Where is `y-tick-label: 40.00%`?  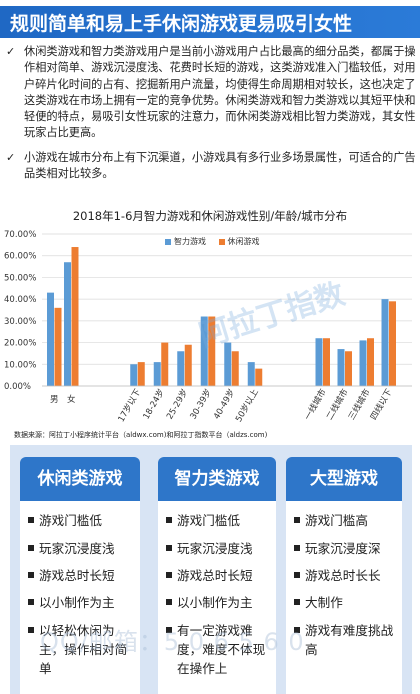 y-tick-label: 40.00% is located at coordinates (20, 300).